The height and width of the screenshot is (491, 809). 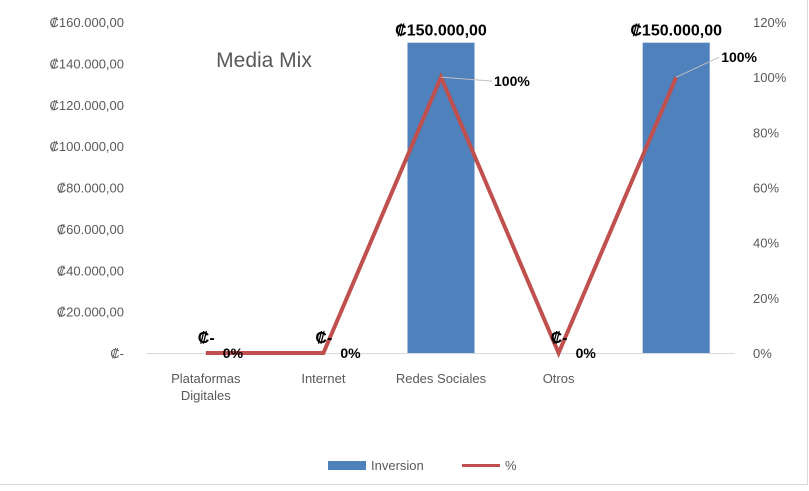 I want to click on left-tick-label: ₡40.000,00, so click(x=90, y=270).